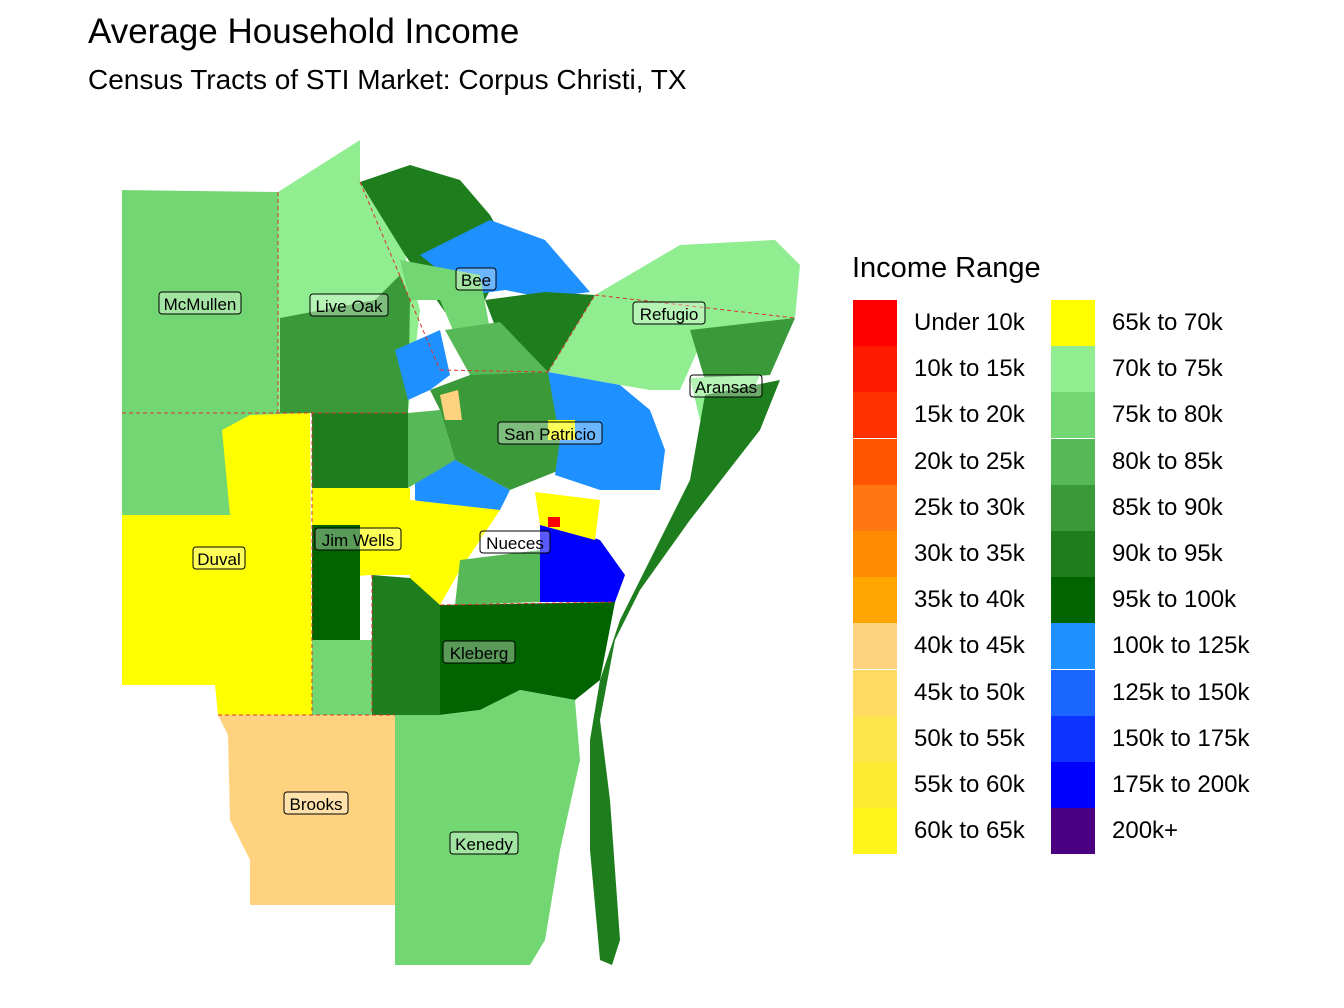  I want to click on label-nueces: Nueces, so click(515, 542).